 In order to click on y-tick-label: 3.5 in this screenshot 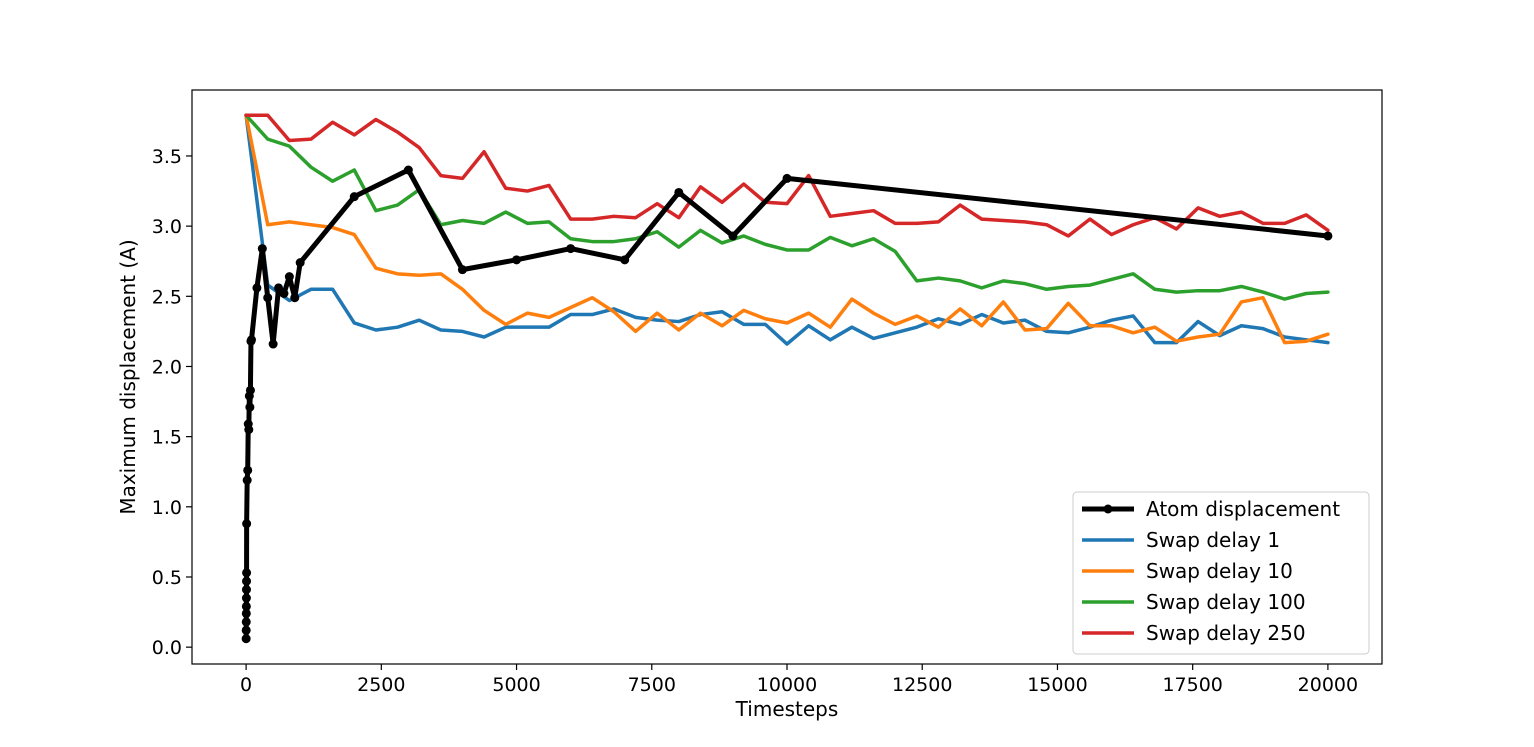, I will do `click(167, 157)`.